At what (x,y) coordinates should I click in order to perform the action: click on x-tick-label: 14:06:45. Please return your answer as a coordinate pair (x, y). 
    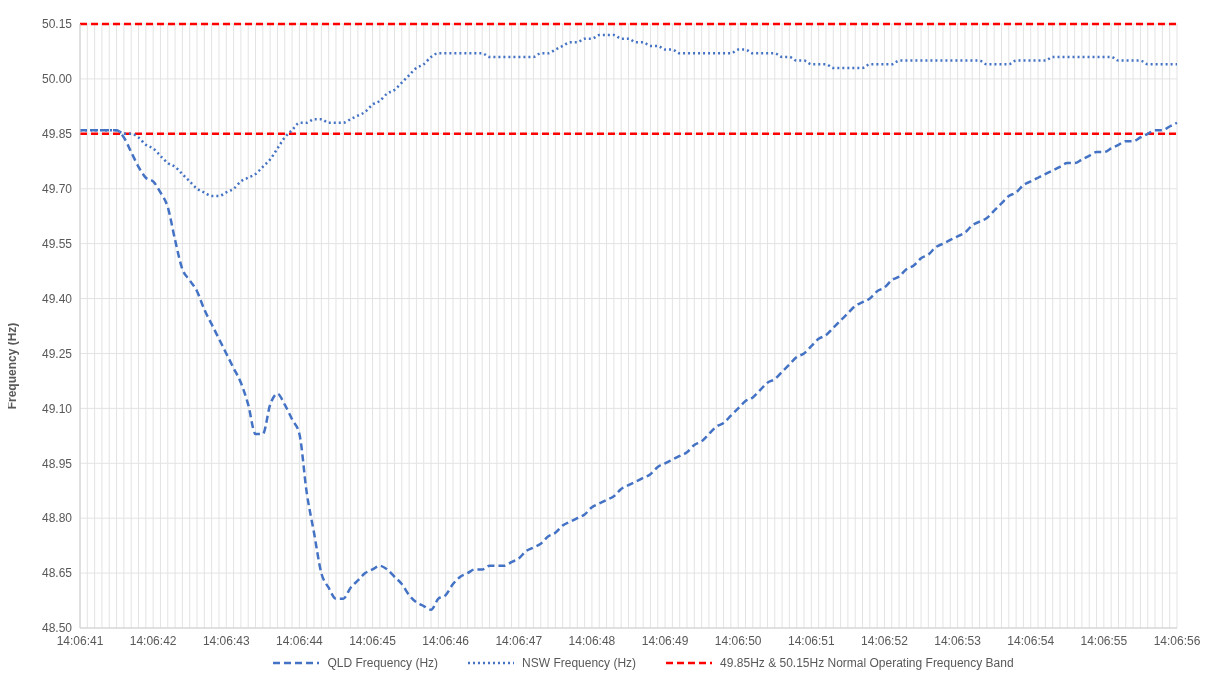
    Looking at the image, I should click on (373, 640).